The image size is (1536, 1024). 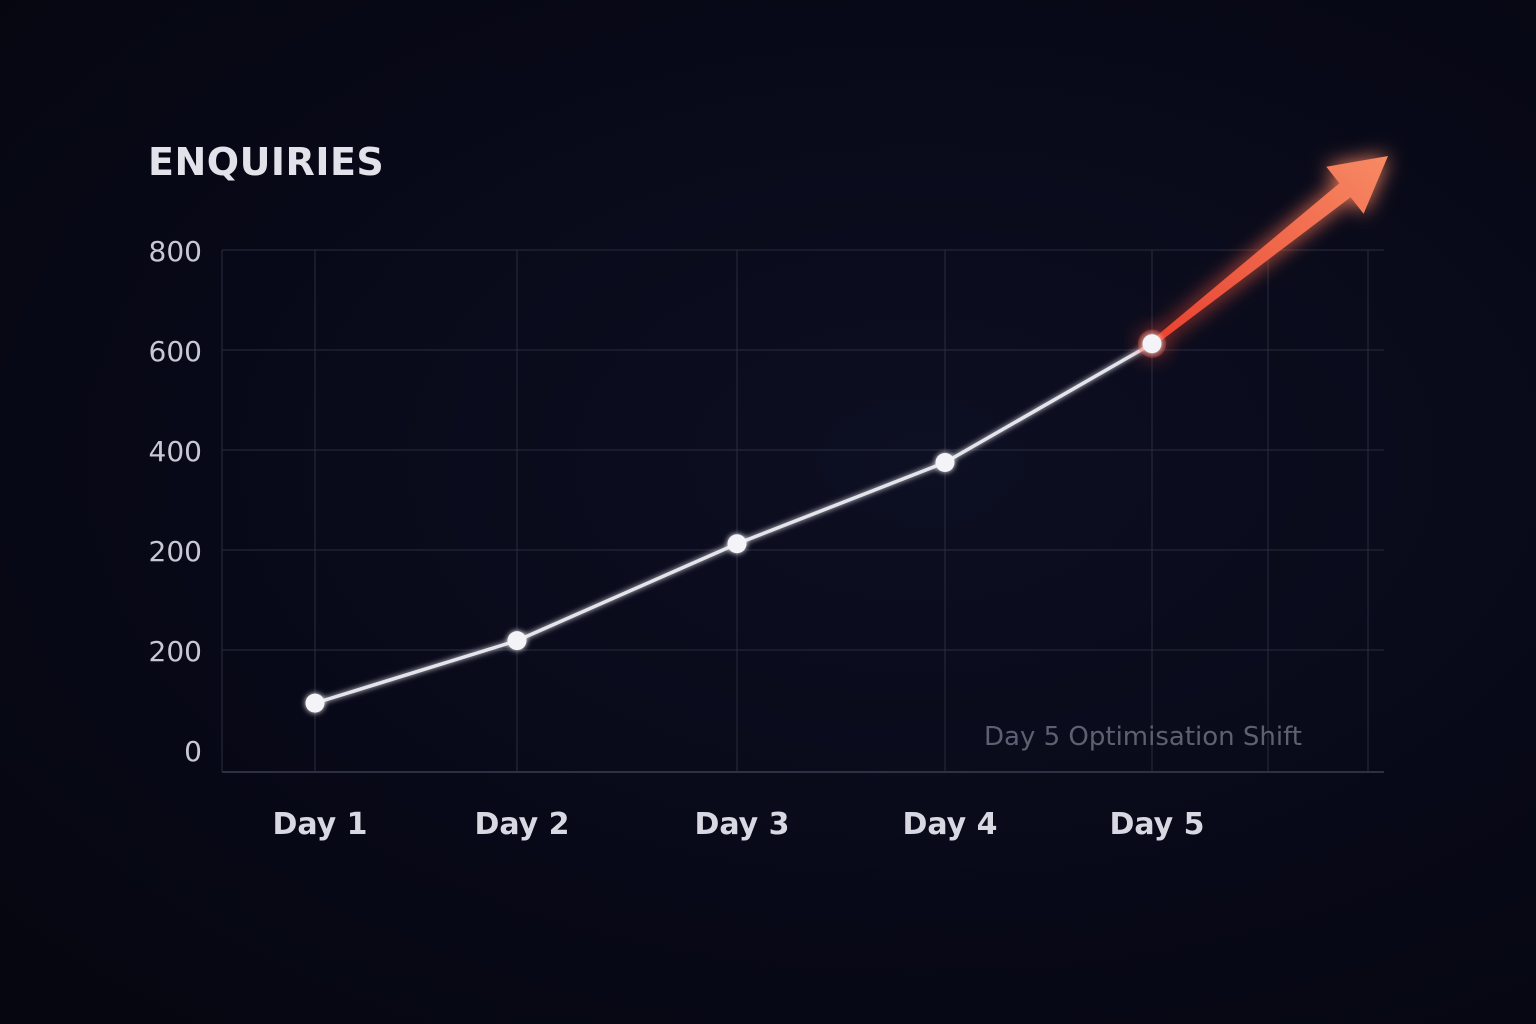 I want to click on x-tick-label: Day 3, so click(x=741, y=824).